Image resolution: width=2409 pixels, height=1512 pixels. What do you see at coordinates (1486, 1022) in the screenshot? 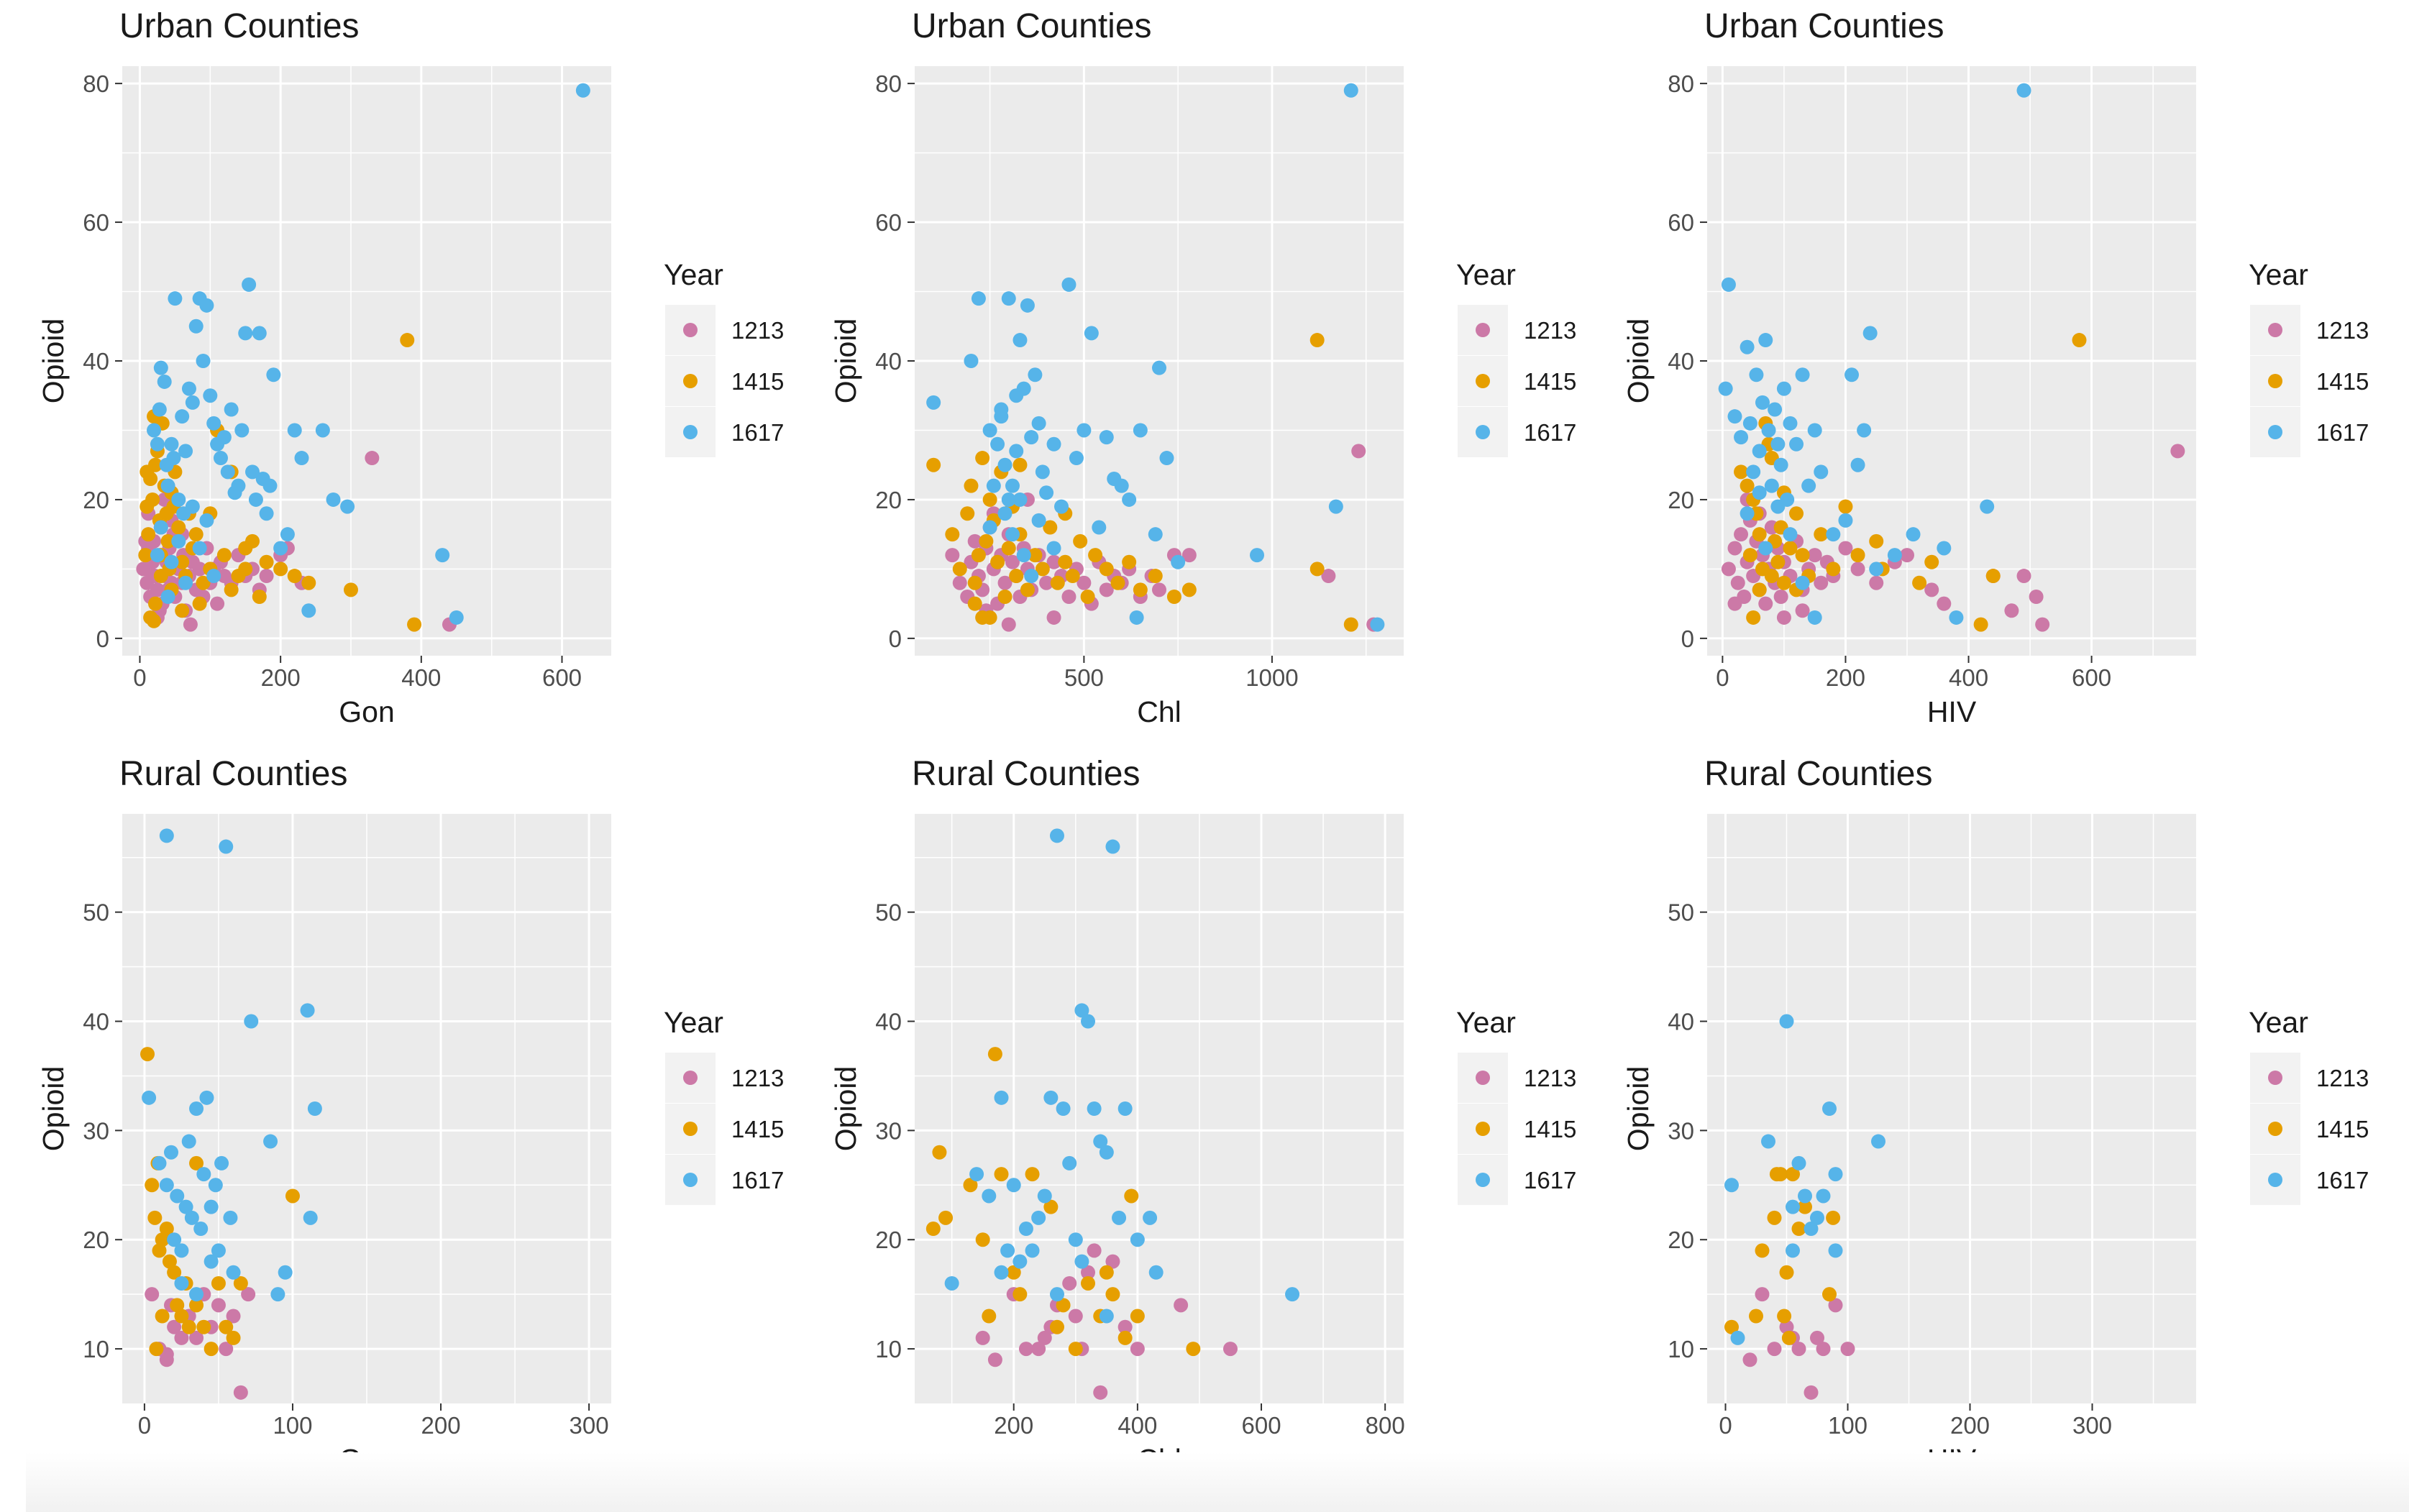
I see `legend-title: Year` at bounding box center [1486, 1022].